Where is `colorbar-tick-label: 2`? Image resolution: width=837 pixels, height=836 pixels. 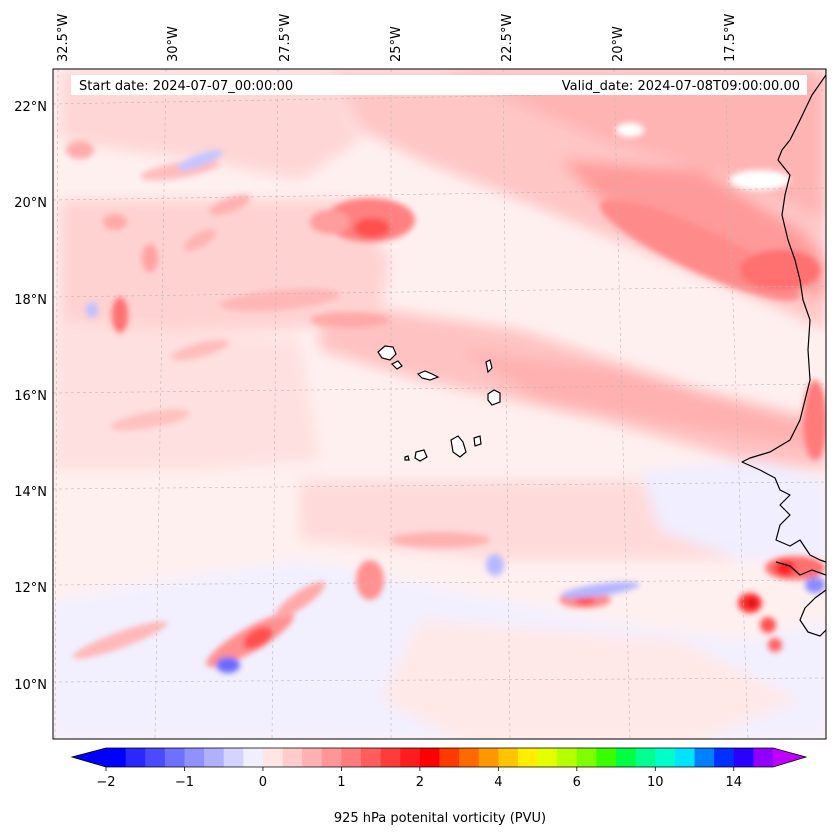
colorbar-tick-label: 2 is located at coordinates (420, 782).